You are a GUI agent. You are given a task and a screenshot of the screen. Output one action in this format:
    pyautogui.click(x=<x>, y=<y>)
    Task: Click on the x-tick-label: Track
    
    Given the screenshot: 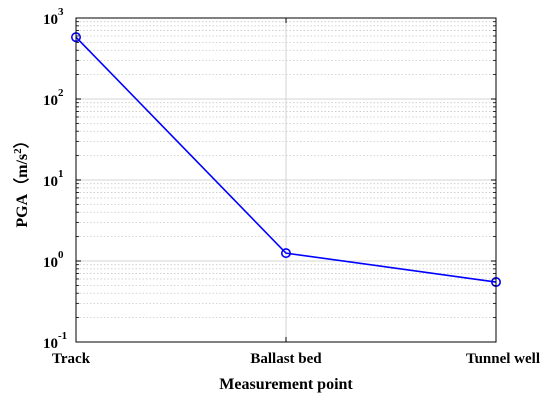 What is the action you would take?
    pyautogui.click(x=71, y=359)
    